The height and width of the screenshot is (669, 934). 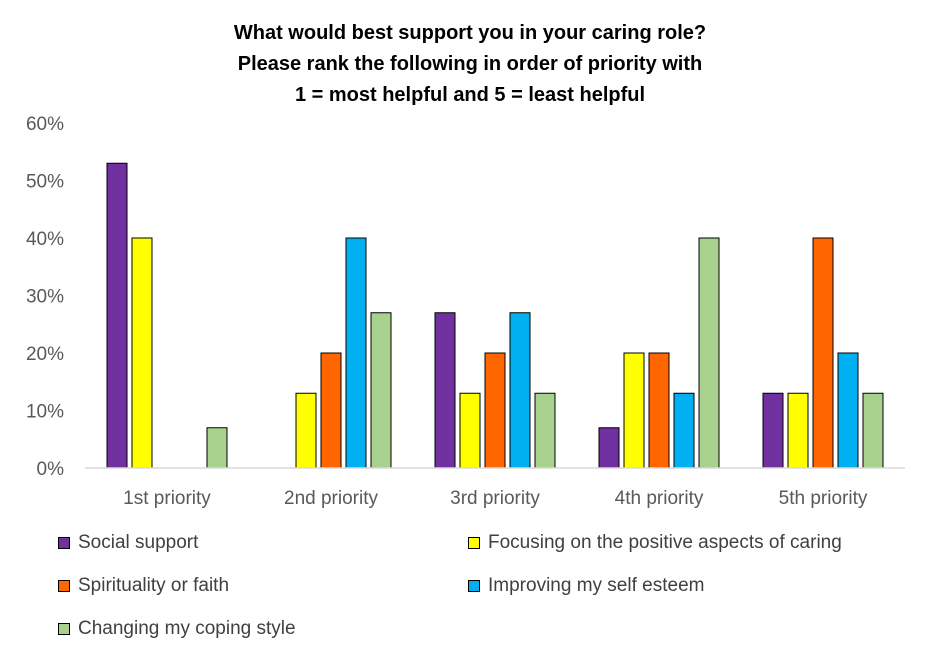 What do you see at coordinates (45, 354) in the screenshot?
I see `y-tick-label: 20%` at bounding box center [45, 354].